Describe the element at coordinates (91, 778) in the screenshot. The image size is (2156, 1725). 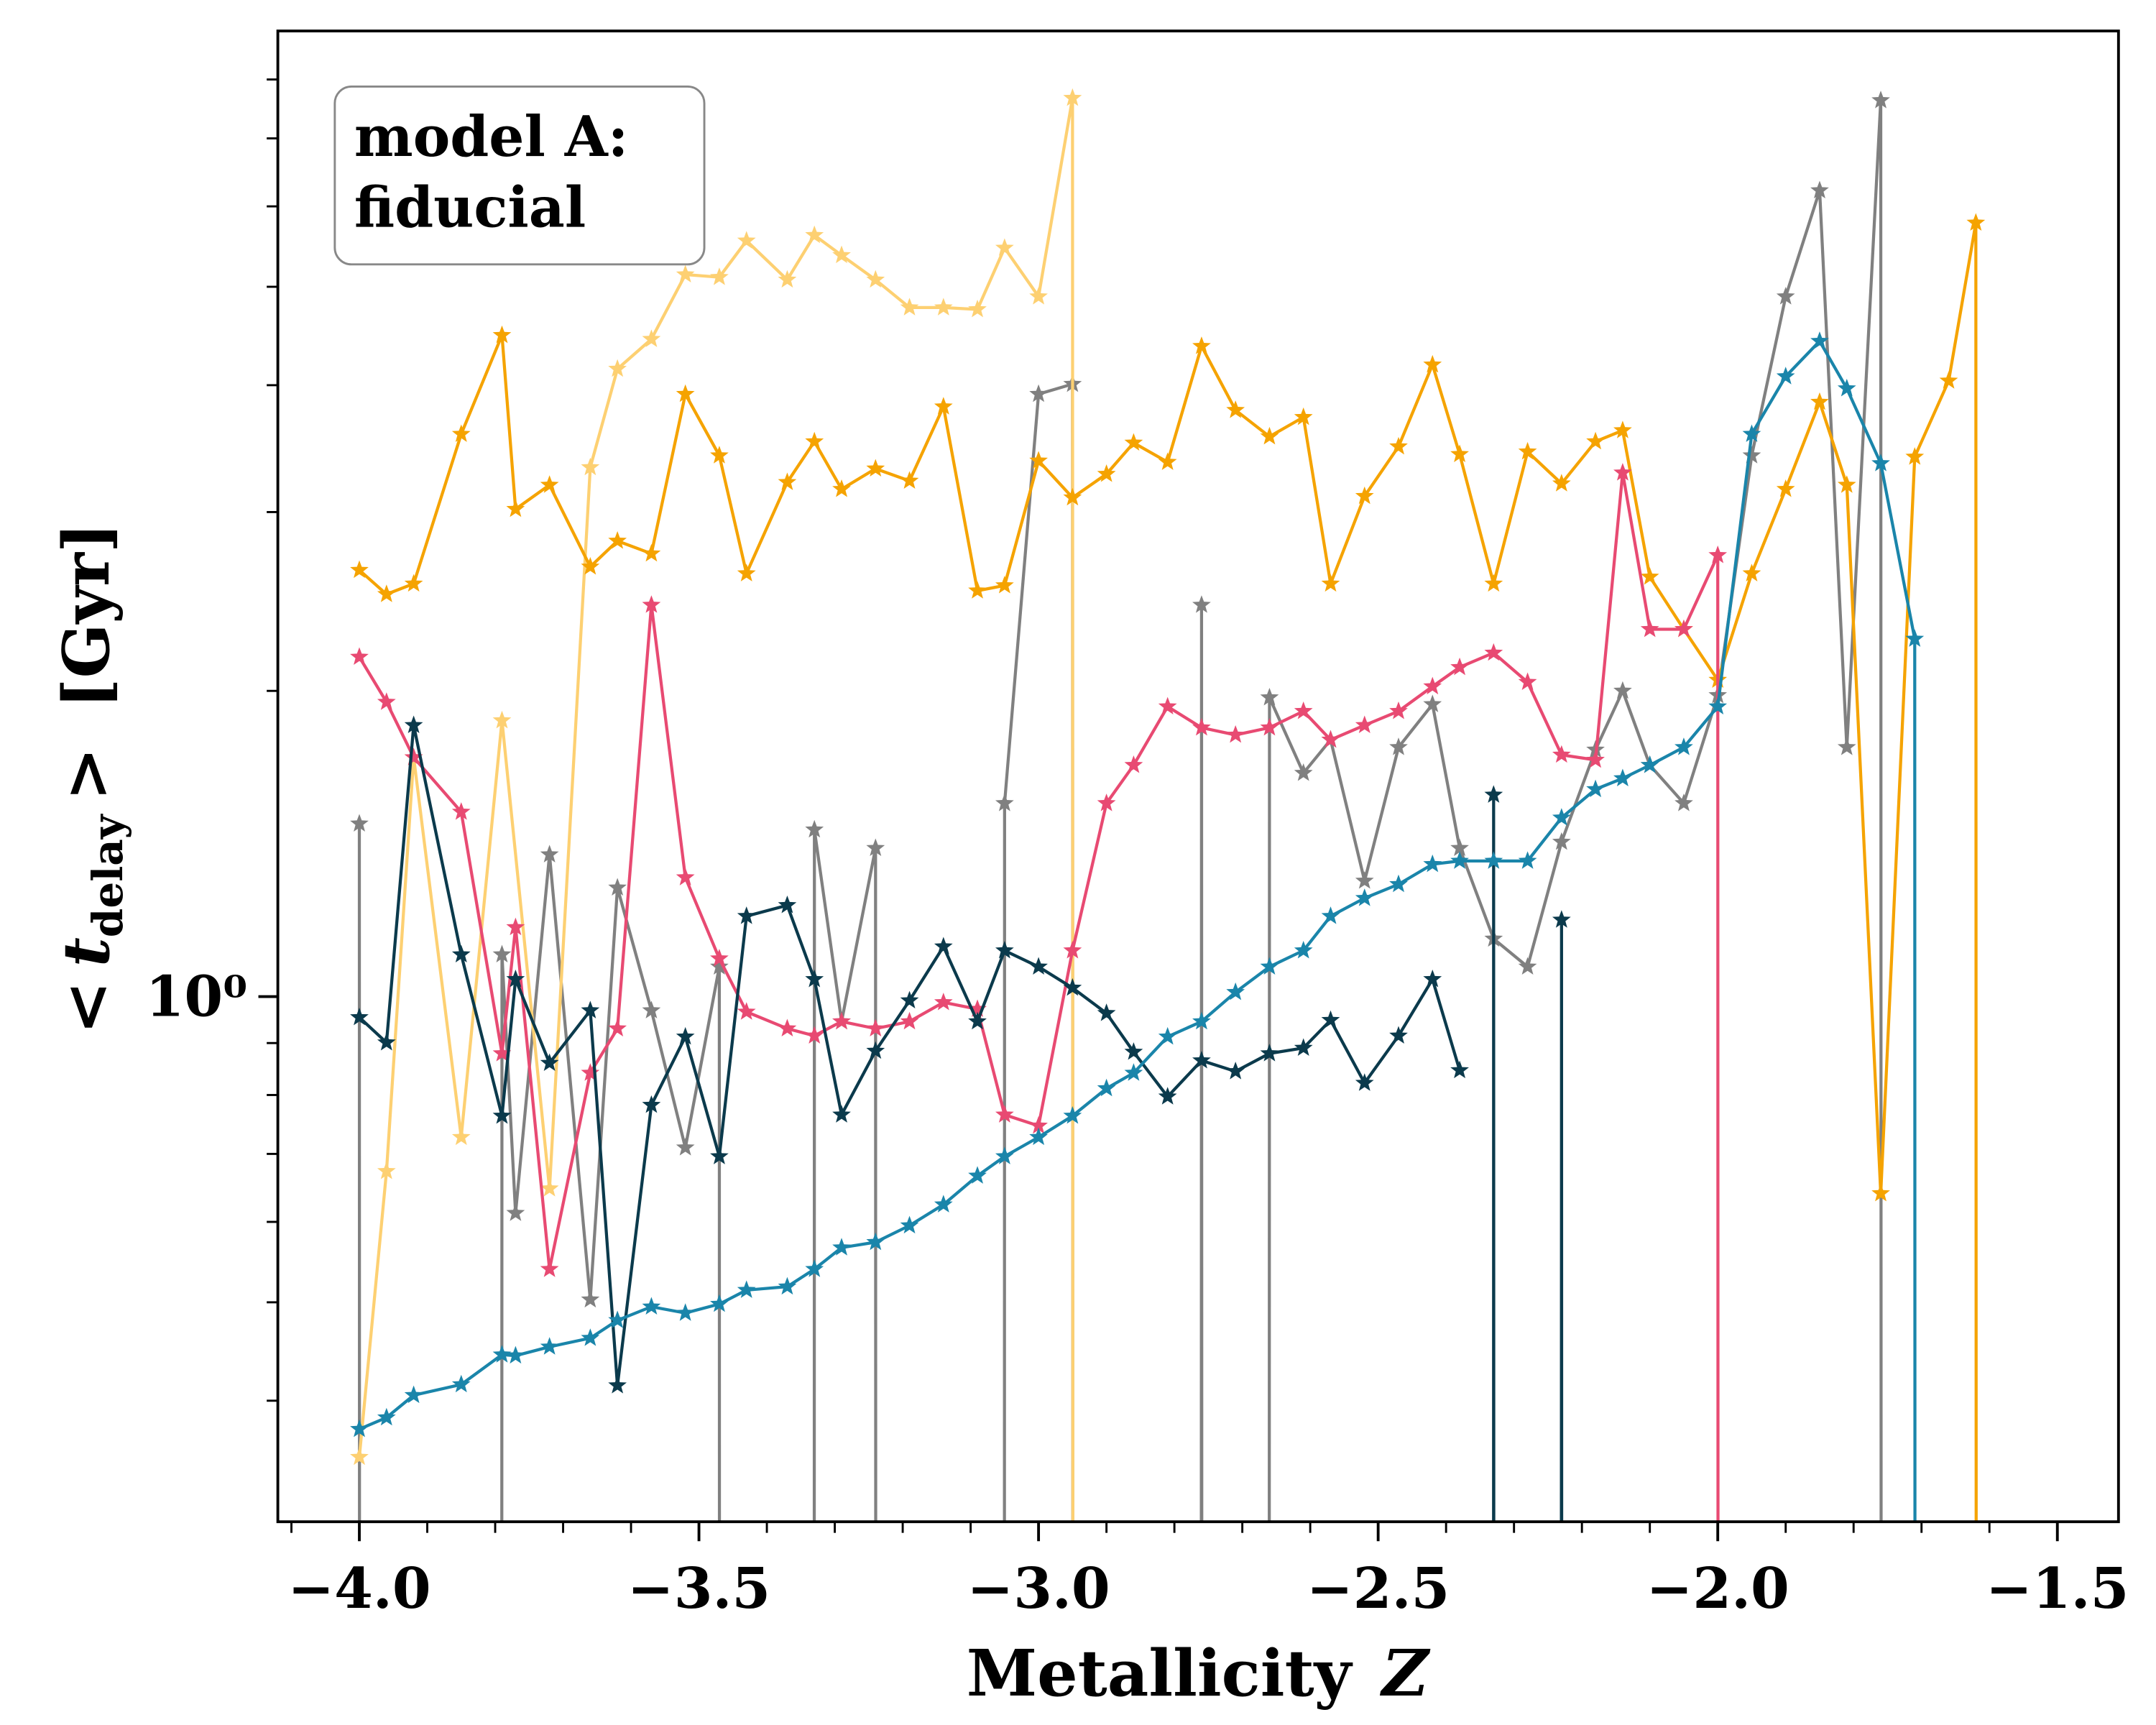
I see `y-axis-label: < tdelay > [Gyr]` at that location.